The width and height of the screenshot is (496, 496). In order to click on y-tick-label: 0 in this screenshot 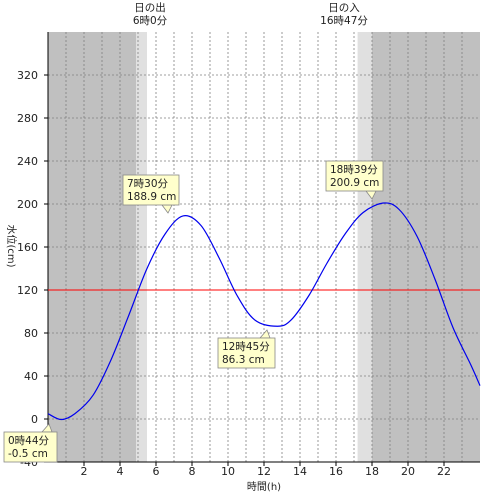, I will do `click(34, 419)`.